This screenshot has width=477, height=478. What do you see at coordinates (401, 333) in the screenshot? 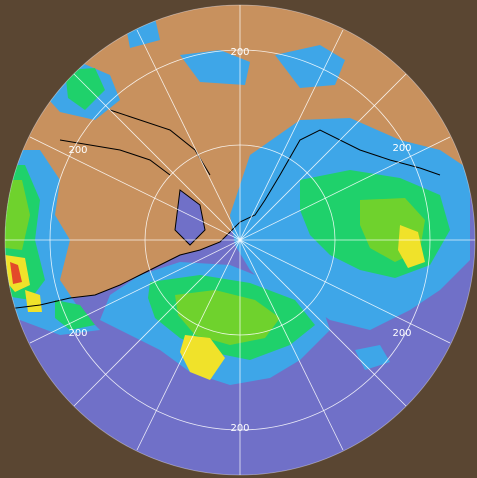
I see `range-label-east: 200` at bounding box center [401, 333].